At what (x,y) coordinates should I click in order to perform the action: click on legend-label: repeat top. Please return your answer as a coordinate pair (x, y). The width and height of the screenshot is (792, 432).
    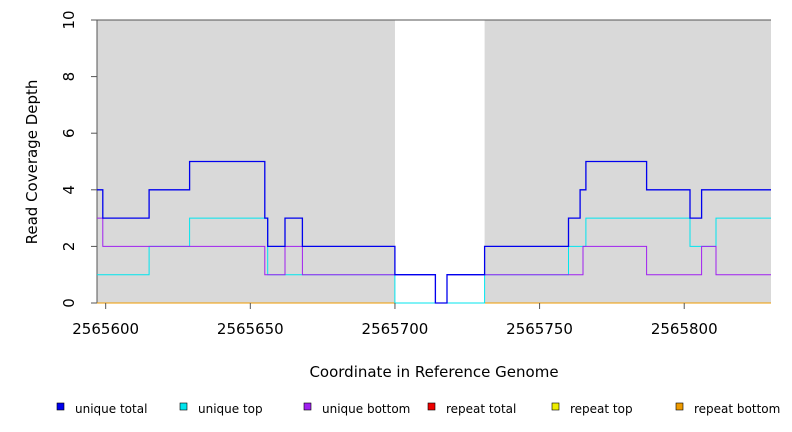
    Looking at the image, I should click on (601, 409).